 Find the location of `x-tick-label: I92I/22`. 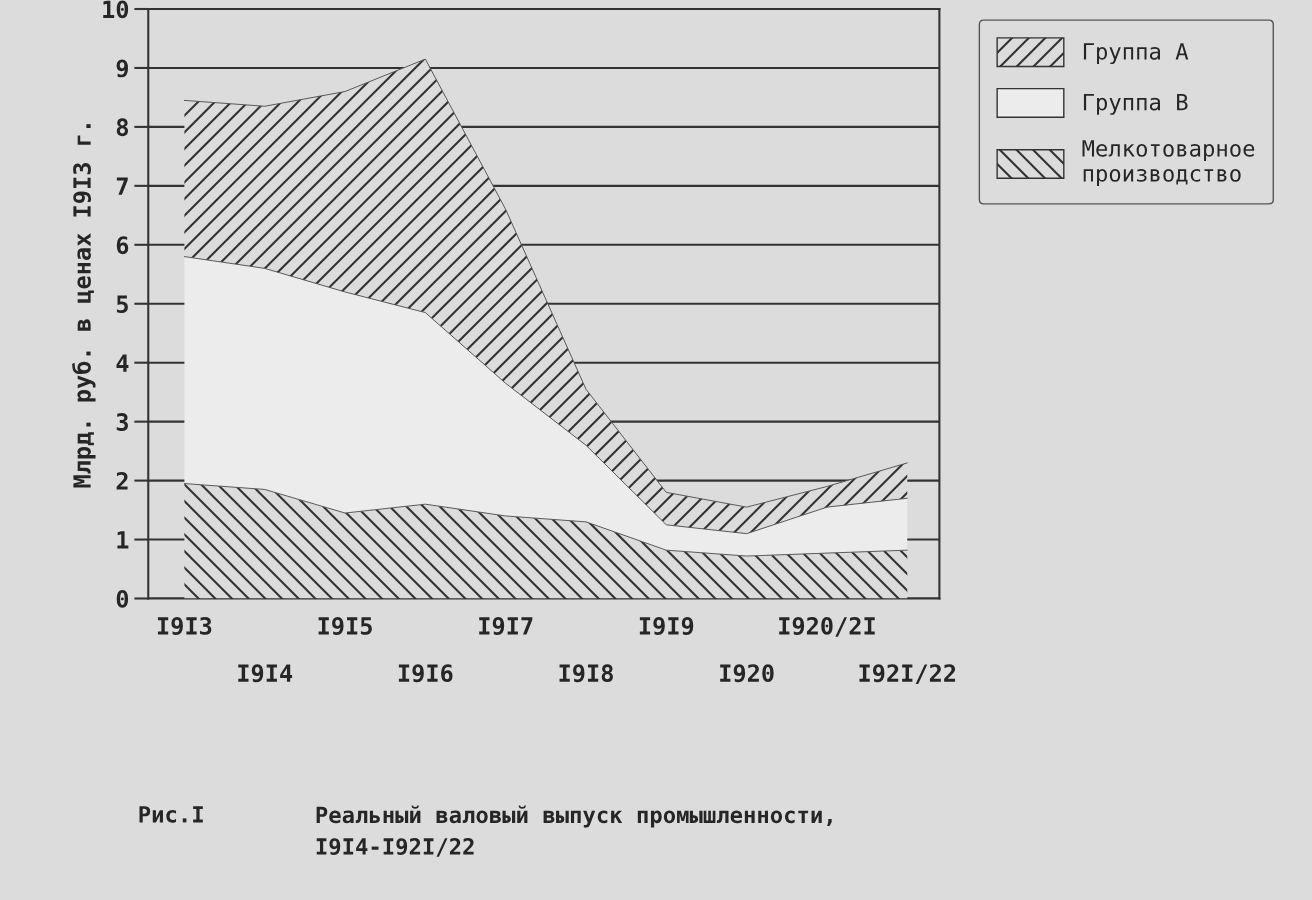

x-tick-label: I92I/22 is located at coordinates (907, 674).